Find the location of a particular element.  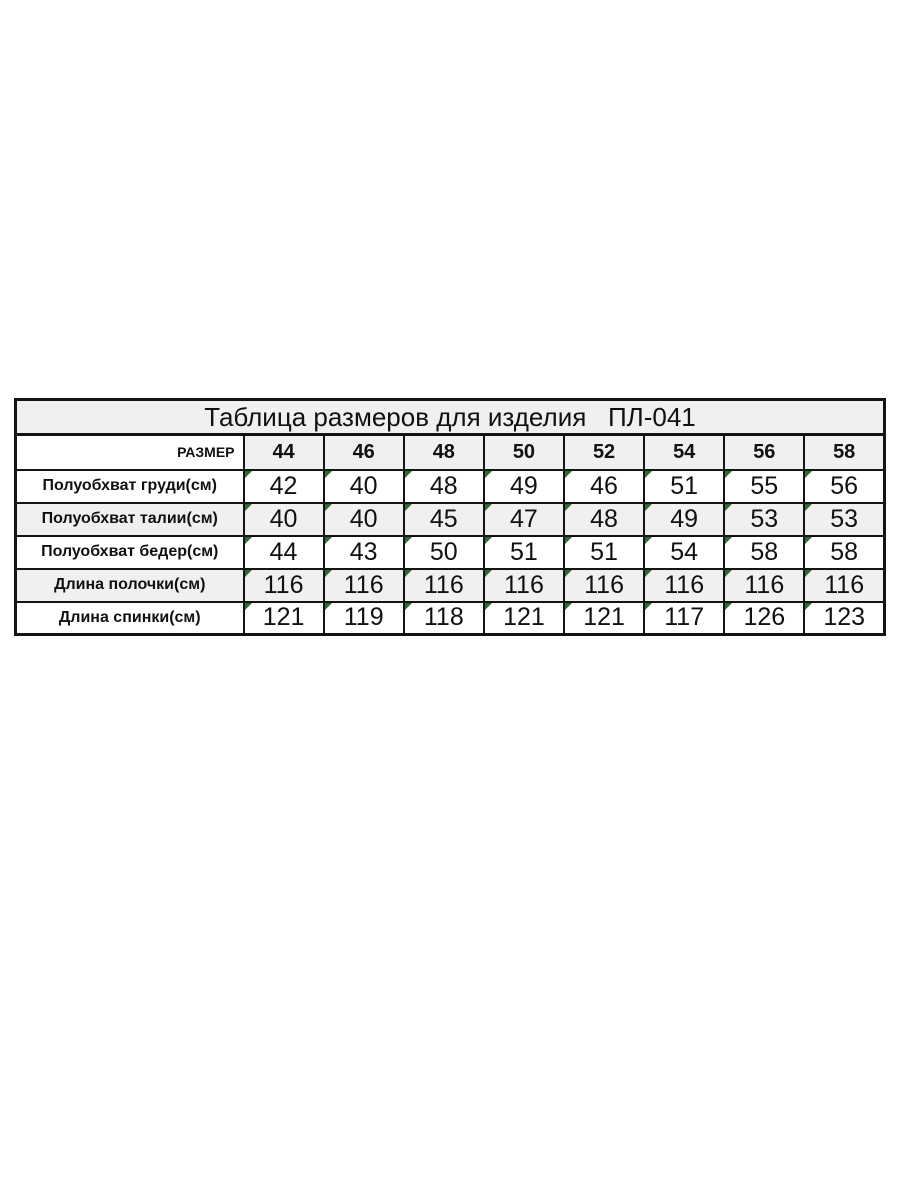

value-text: 58 is located at coordinates (844, 551).